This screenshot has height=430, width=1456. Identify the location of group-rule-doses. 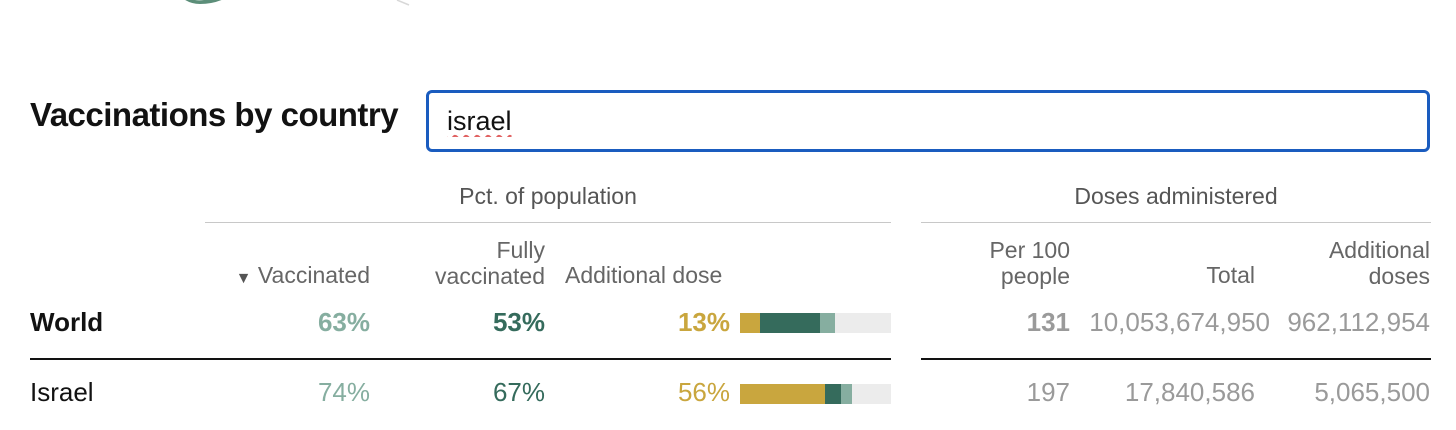
(1176, 222).